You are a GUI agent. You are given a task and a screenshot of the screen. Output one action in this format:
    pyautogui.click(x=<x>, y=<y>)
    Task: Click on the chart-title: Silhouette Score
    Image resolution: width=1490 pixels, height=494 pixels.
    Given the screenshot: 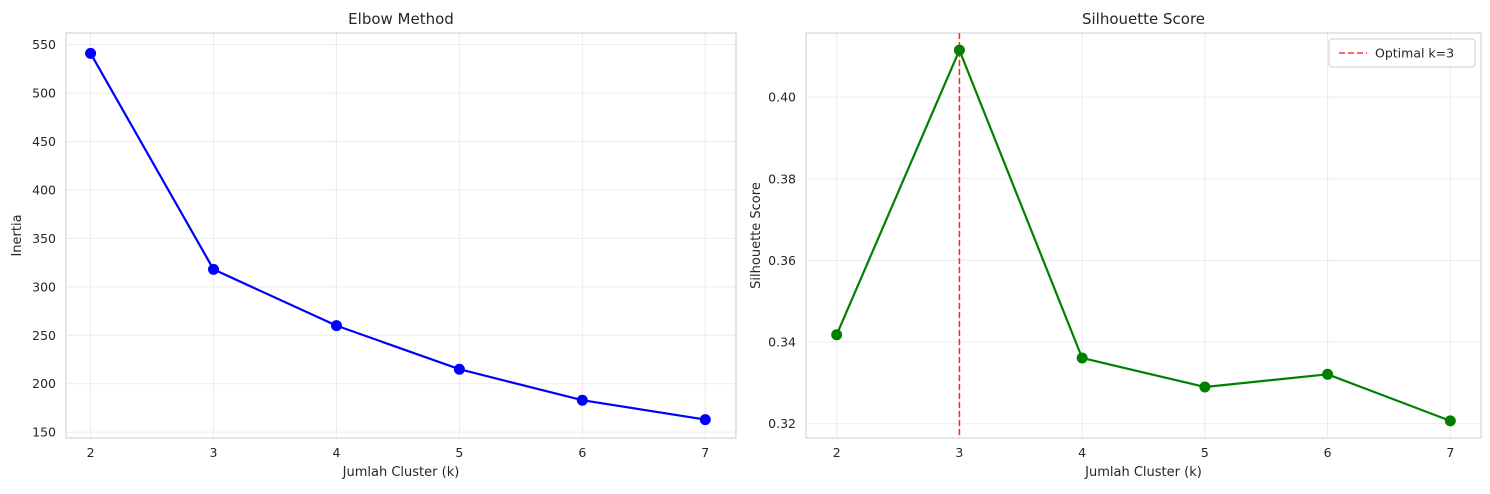 What is the action you would take?
    pyautogui.click(x=1143, y=19)
    